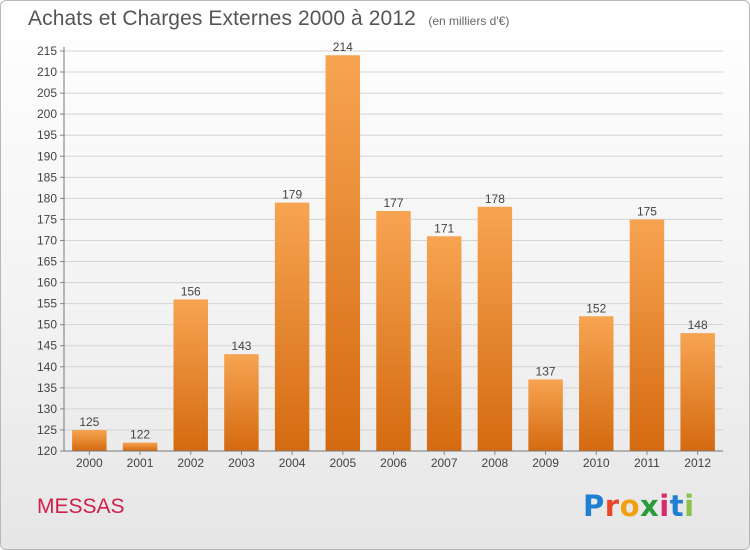  What do you see at coordinates (47, 240) in the screenshot?
I see `y-tick-label: 170` at bounding box center [47, 240].